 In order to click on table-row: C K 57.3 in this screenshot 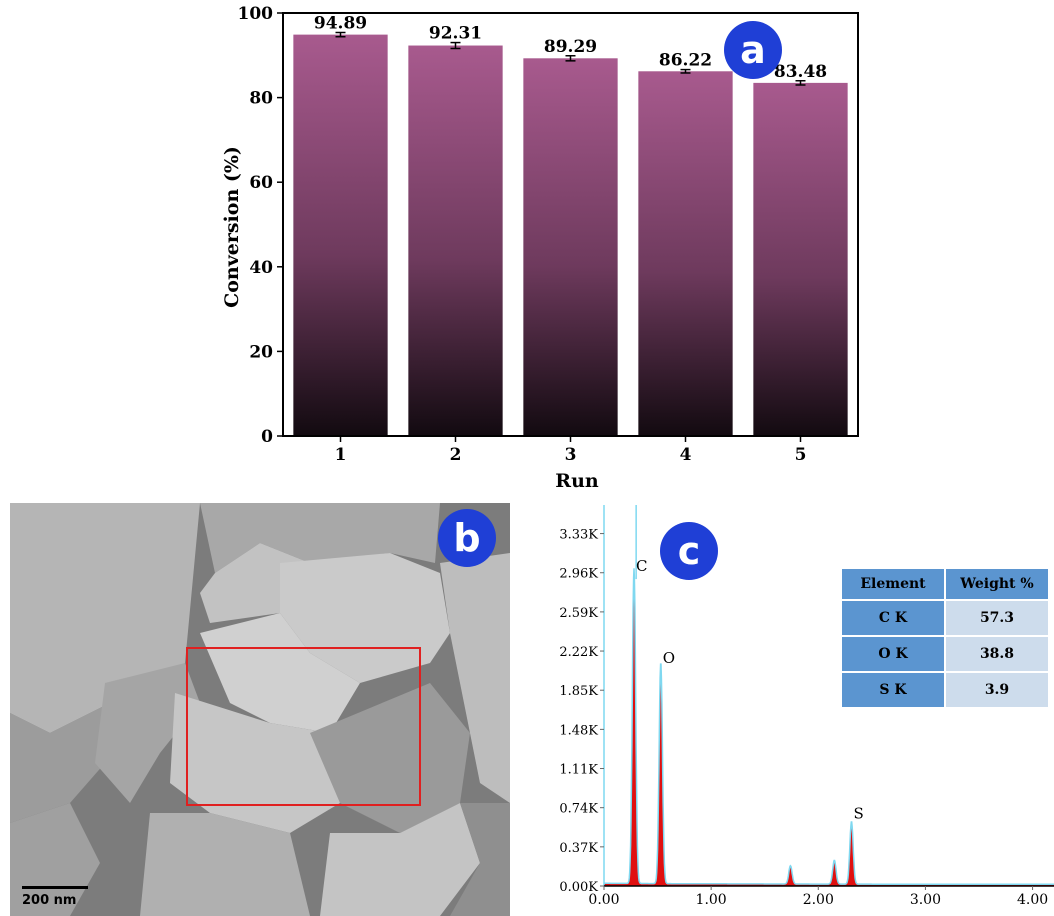, I will do `click(945, 618)`.